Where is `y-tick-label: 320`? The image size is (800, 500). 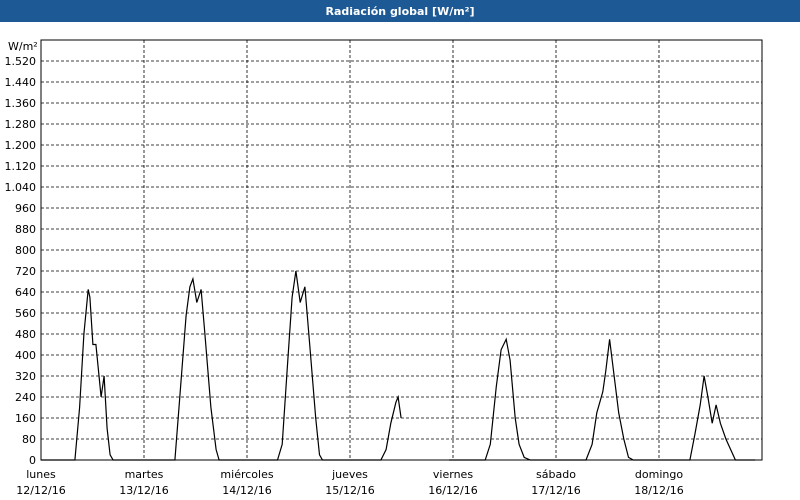
y-tick-label: 320 is located at coordinates (25, 376).